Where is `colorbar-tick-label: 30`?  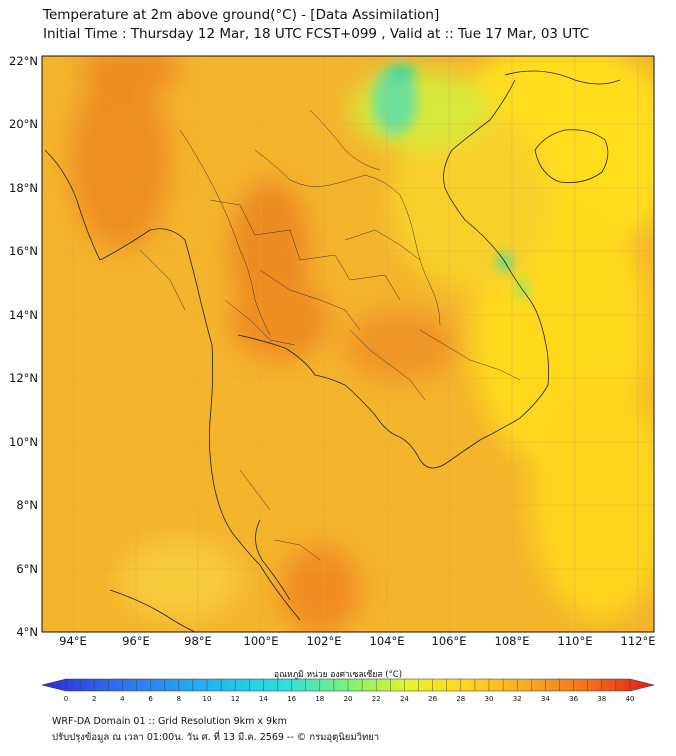 colorbar-tick-label: 30 is located at coordinates (489, 699).